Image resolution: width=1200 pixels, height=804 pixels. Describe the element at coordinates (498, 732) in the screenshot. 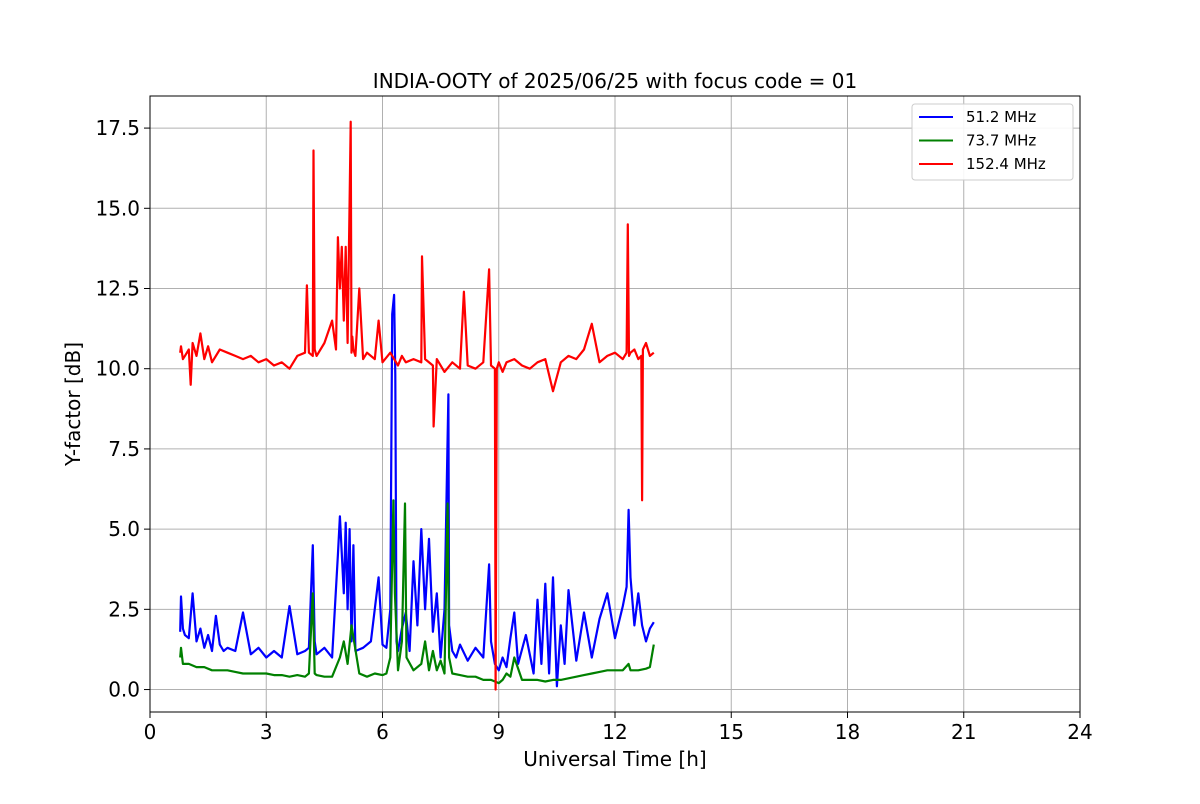

I see `x-tick-label: 9` at that location.